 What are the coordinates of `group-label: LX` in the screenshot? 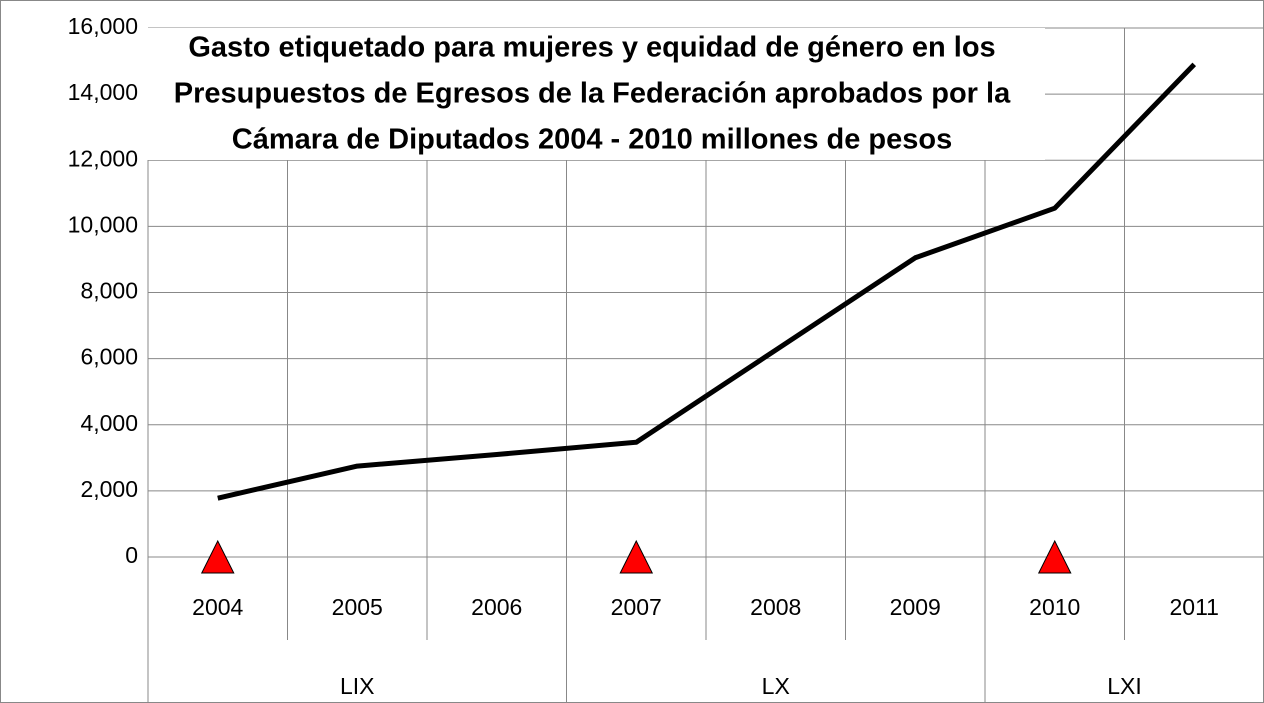 It's located at (776, 686).